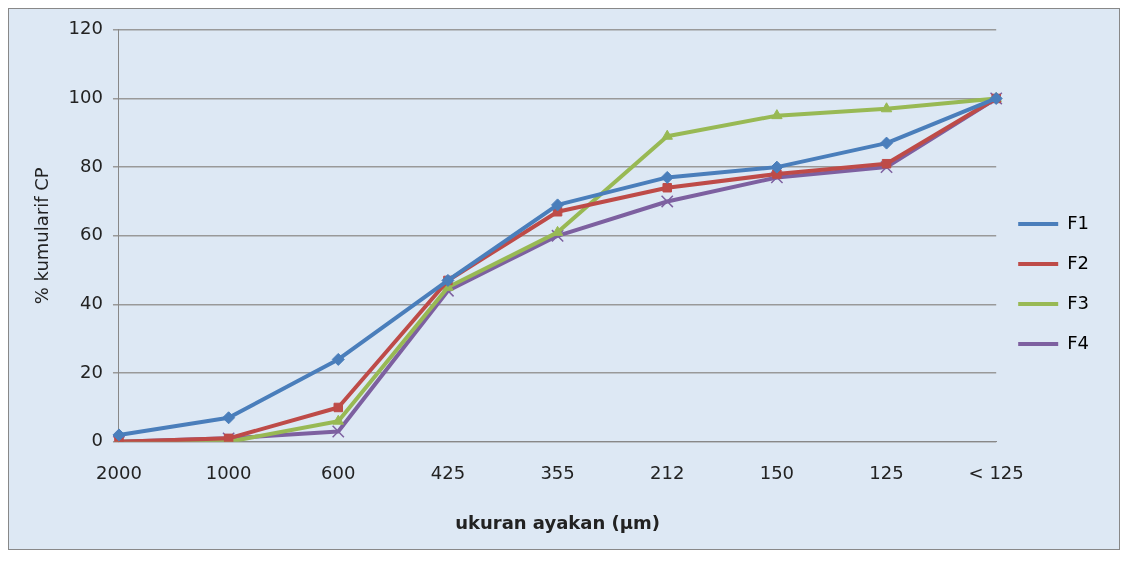  I want to click on x-tick-label: 355, so click(557, 473).